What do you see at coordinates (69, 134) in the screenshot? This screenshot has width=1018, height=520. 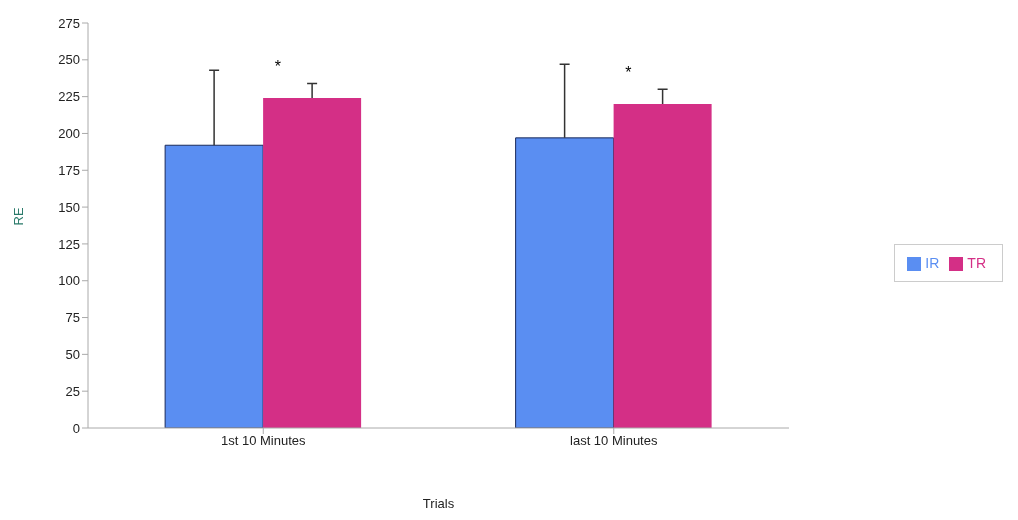 I see `y-tick-label: 200` at bounding box center [69, 134].